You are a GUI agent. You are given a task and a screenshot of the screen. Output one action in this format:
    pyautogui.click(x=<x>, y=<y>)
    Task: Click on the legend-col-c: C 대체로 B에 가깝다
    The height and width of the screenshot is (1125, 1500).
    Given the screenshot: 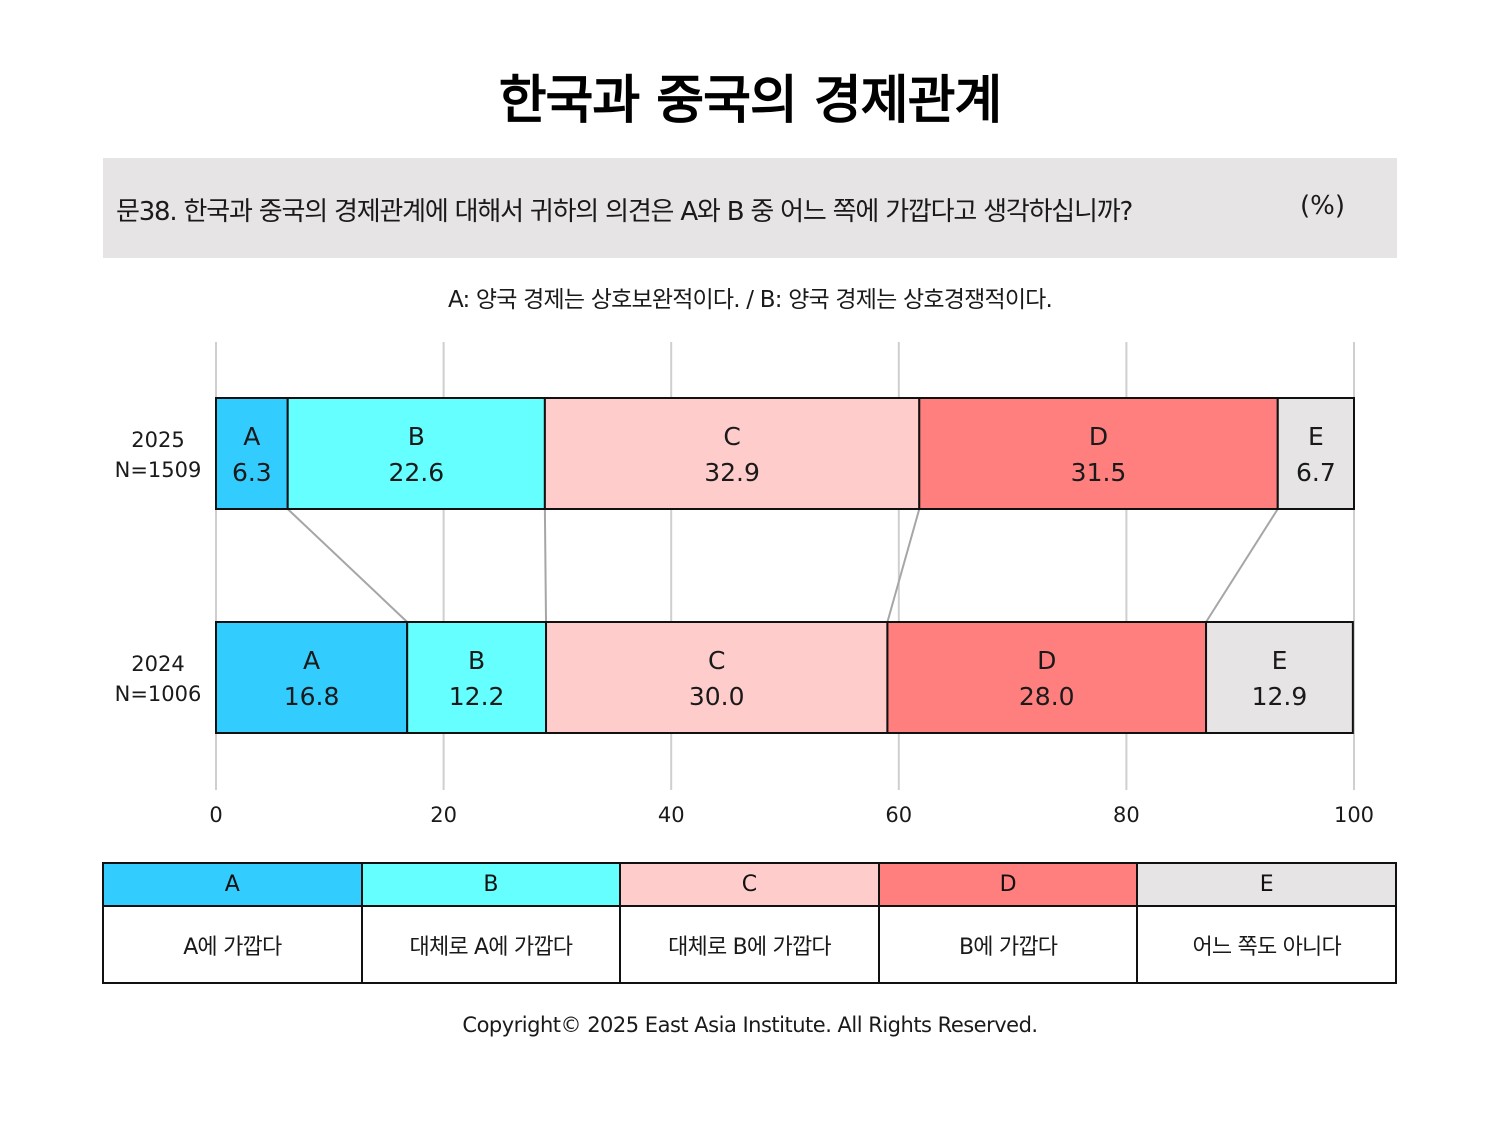 What is the action you would take?
    pyautogui.click(x=750, y=923)
    